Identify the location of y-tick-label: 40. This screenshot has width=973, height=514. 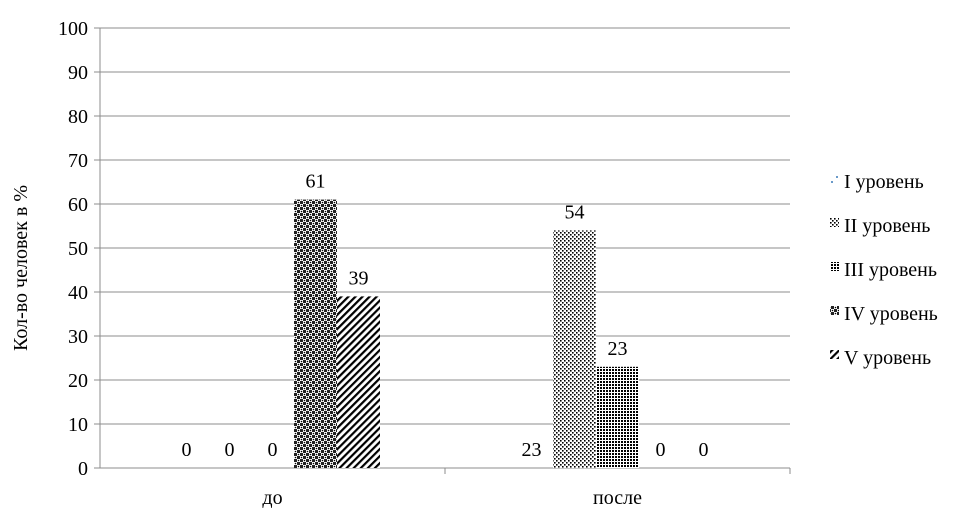
(78, 293).